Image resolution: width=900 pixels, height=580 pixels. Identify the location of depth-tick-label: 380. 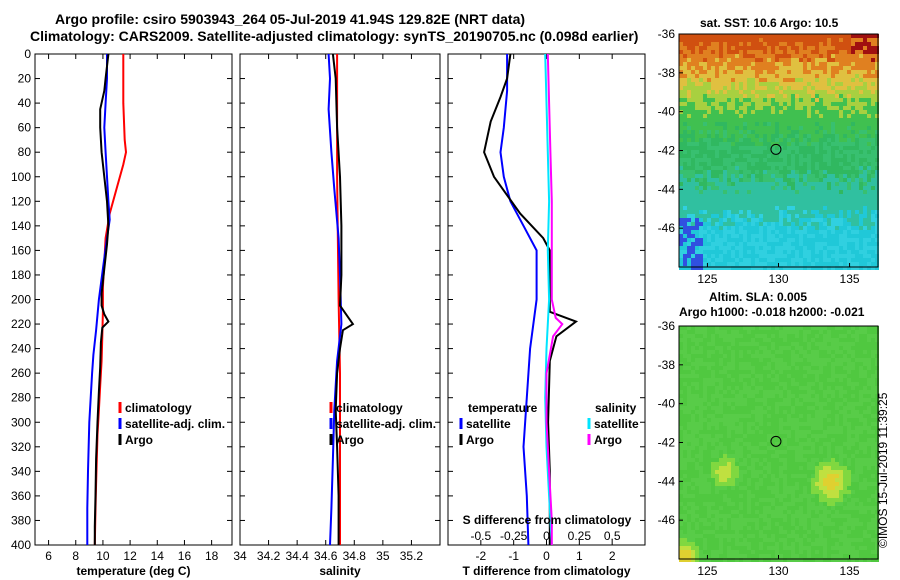
(21, 520).